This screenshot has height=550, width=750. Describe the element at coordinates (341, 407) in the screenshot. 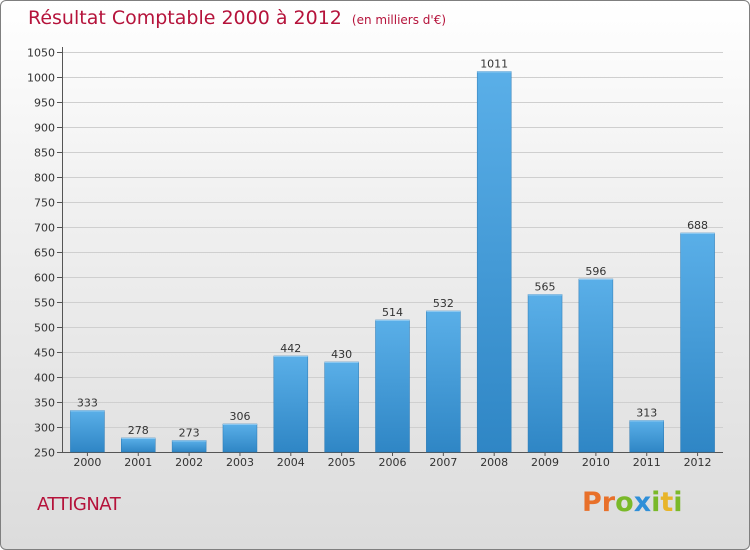

I see `bar-2005` at that location.